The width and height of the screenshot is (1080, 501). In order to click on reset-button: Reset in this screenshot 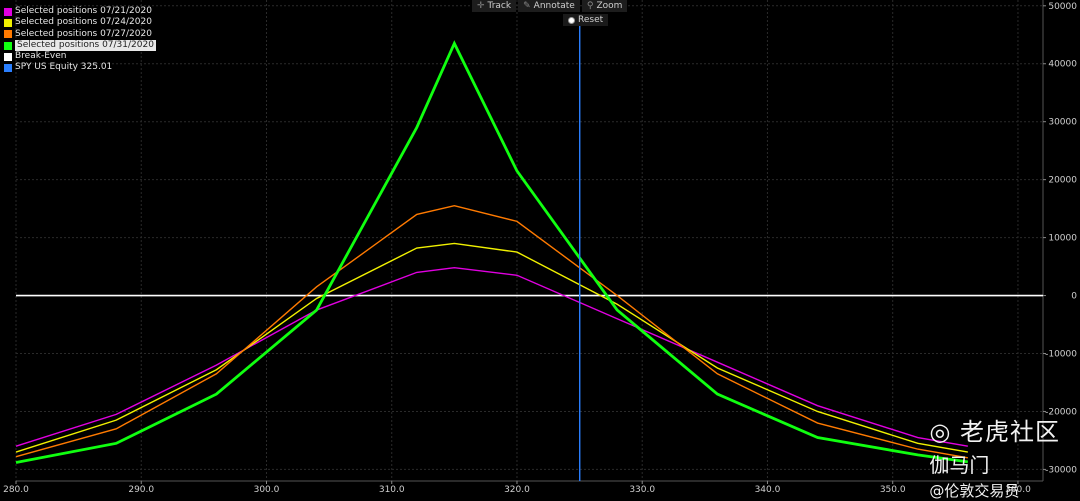, I will do `click(586, 20)`.